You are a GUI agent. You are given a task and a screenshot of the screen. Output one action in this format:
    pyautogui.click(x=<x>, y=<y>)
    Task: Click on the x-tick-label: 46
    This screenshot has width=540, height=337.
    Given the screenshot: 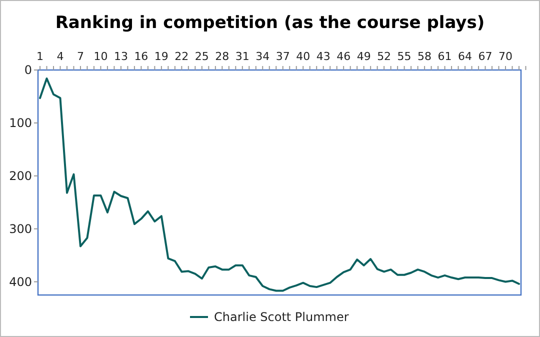 What is the action you would take?
    pyautogui.click(x=343, y=56)
    